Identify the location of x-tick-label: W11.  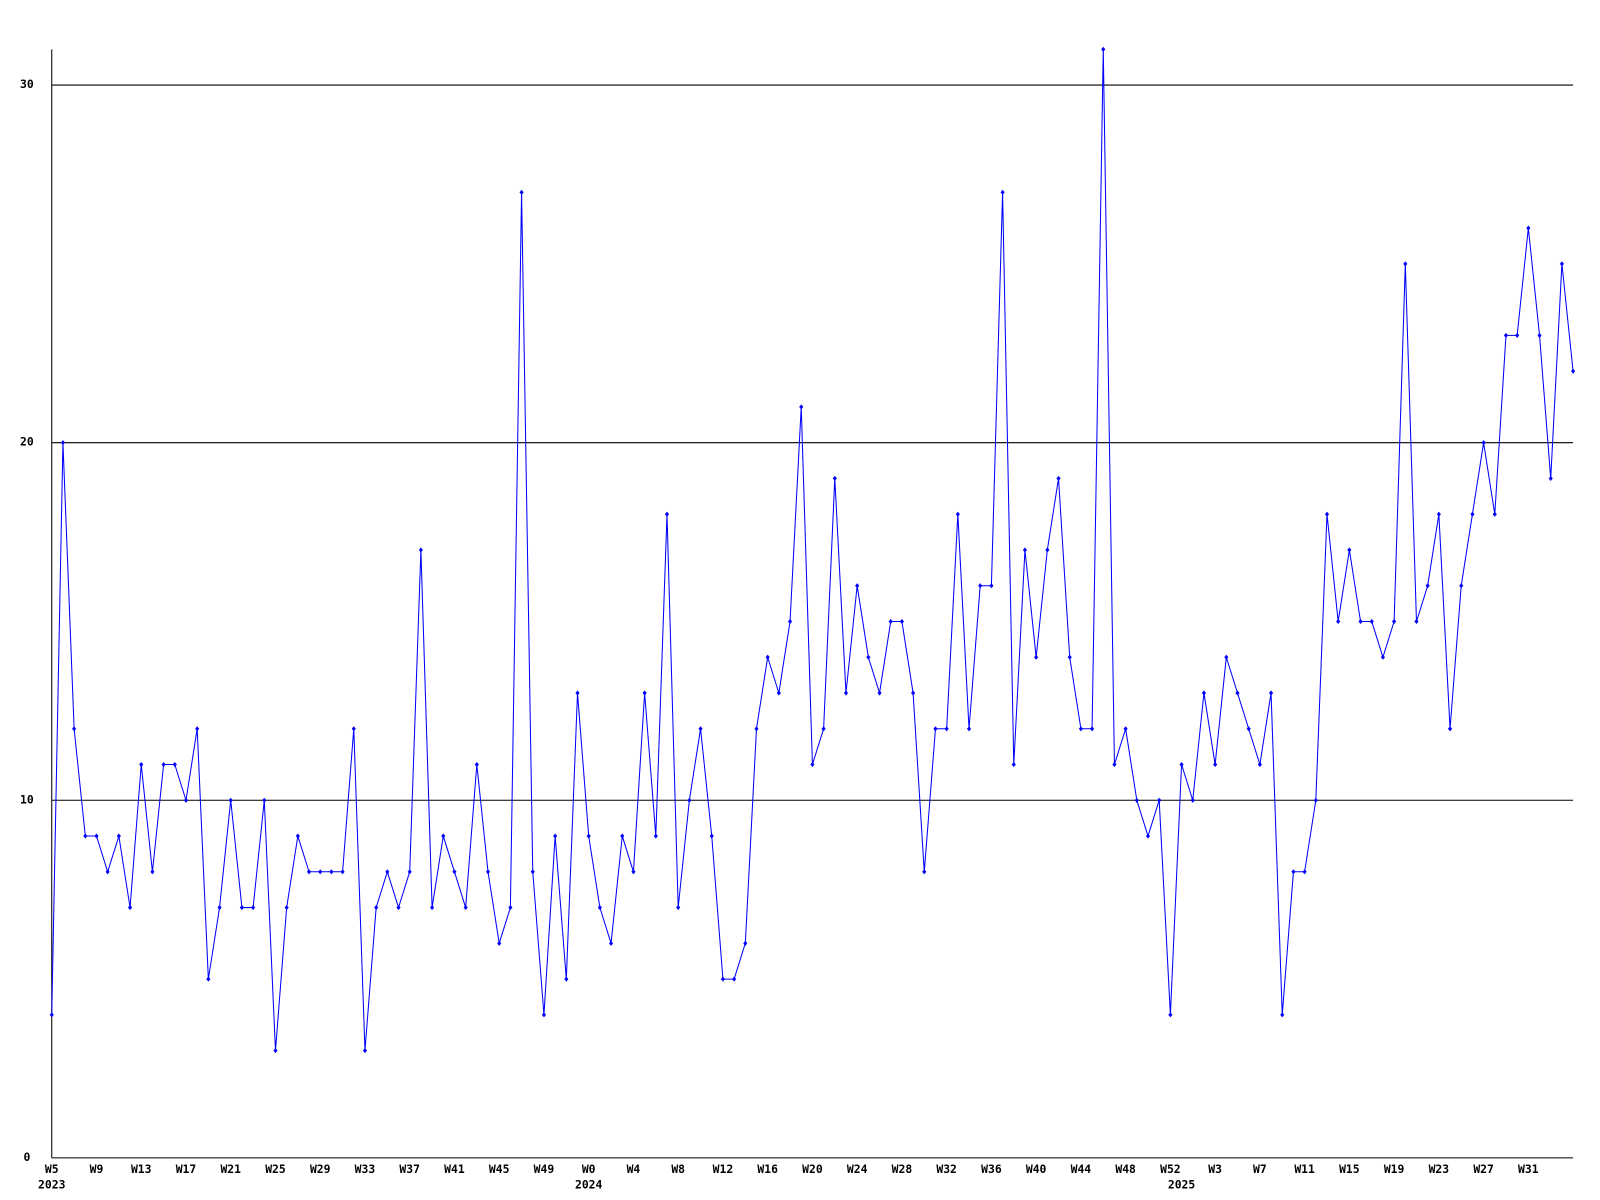
(1304, 1169).